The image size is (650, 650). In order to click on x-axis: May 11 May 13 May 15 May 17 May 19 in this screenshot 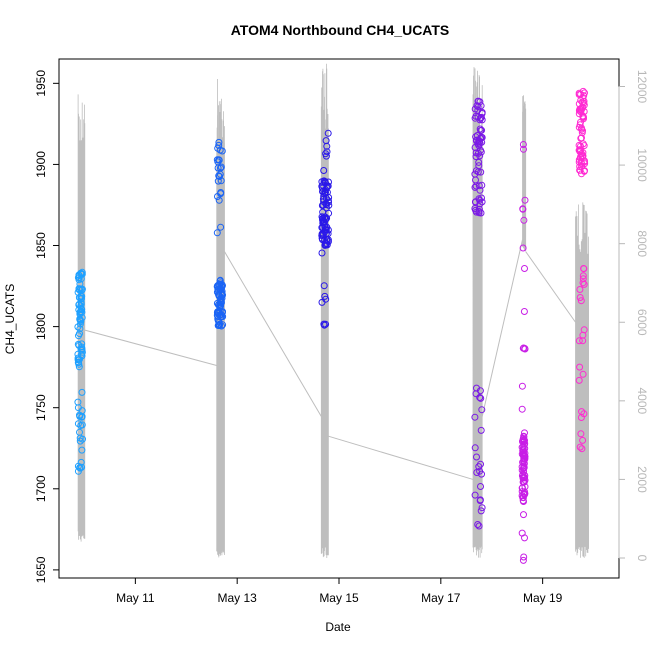, I will do `click(339, 591)`.